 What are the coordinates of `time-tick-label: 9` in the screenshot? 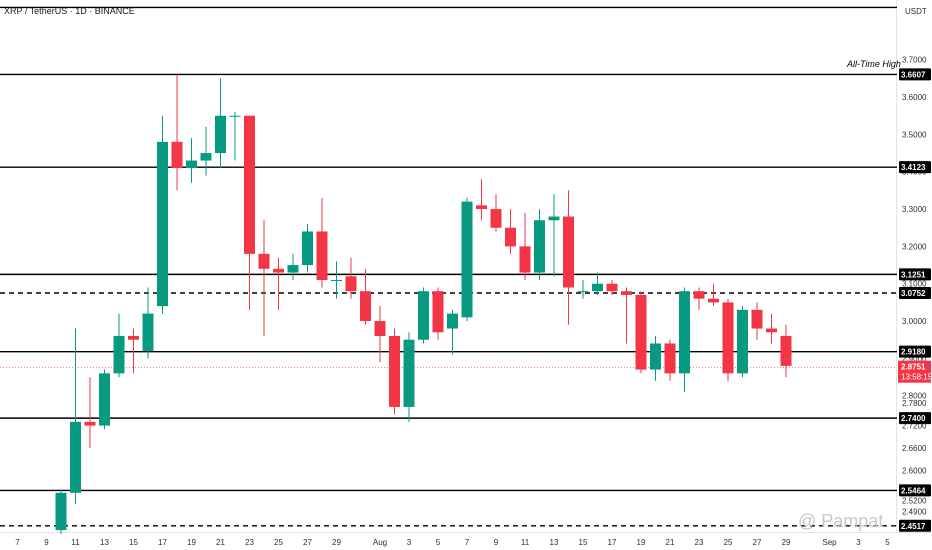 It's located at (46, 542).